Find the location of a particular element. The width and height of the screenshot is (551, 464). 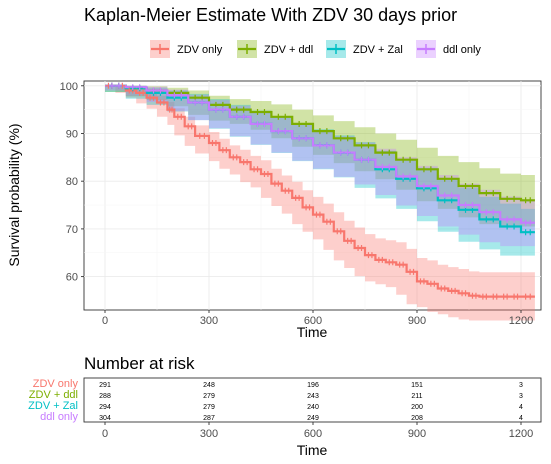

y-axis-title: Survival probability (%) is located at coordinates (14, 194).